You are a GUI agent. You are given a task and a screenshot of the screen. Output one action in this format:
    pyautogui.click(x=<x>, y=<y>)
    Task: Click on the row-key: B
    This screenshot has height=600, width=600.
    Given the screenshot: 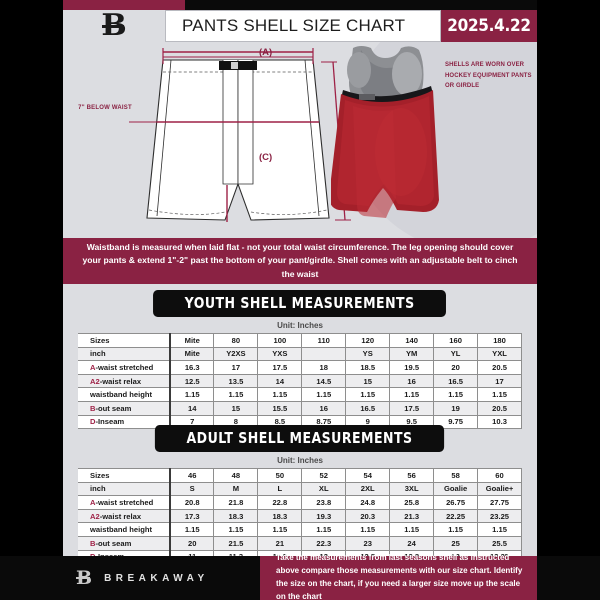 What is the action you would take?
    pyautogui.click(x=93, y=543)
    